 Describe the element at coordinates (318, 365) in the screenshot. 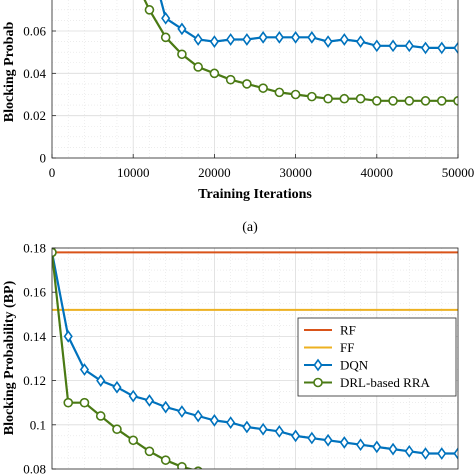

I see `legend-marker-diamond` at that location.